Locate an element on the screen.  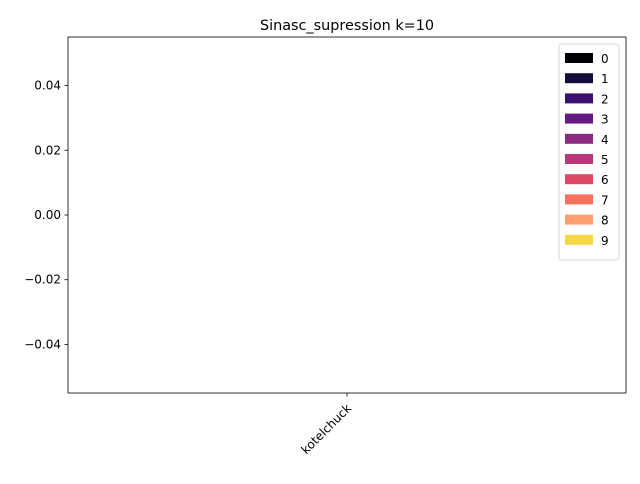
legend-label: 8 is located at coordinates (605, 221).